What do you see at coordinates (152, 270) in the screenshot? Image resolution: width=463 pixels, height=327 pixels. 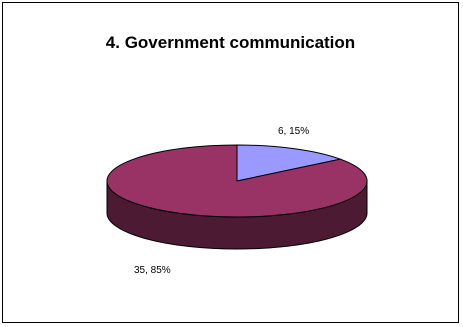 I see `data-label-1: 35, 85%` at bounding box center [152, 270].